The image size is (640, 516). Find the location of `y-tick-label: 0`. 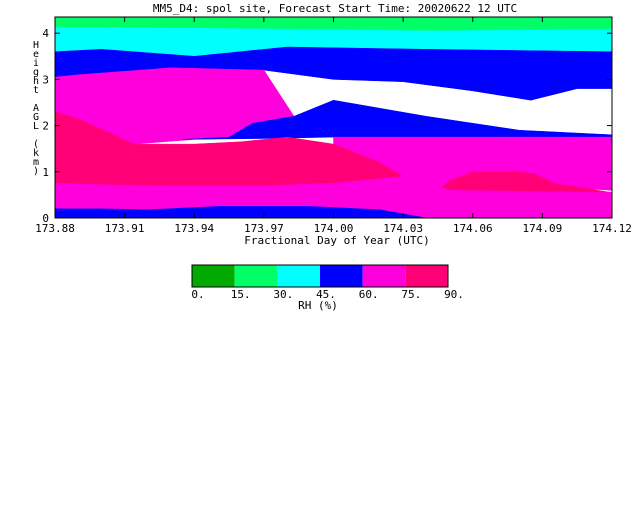

y-tick-label: 0 is located at coordinates (45, 218).